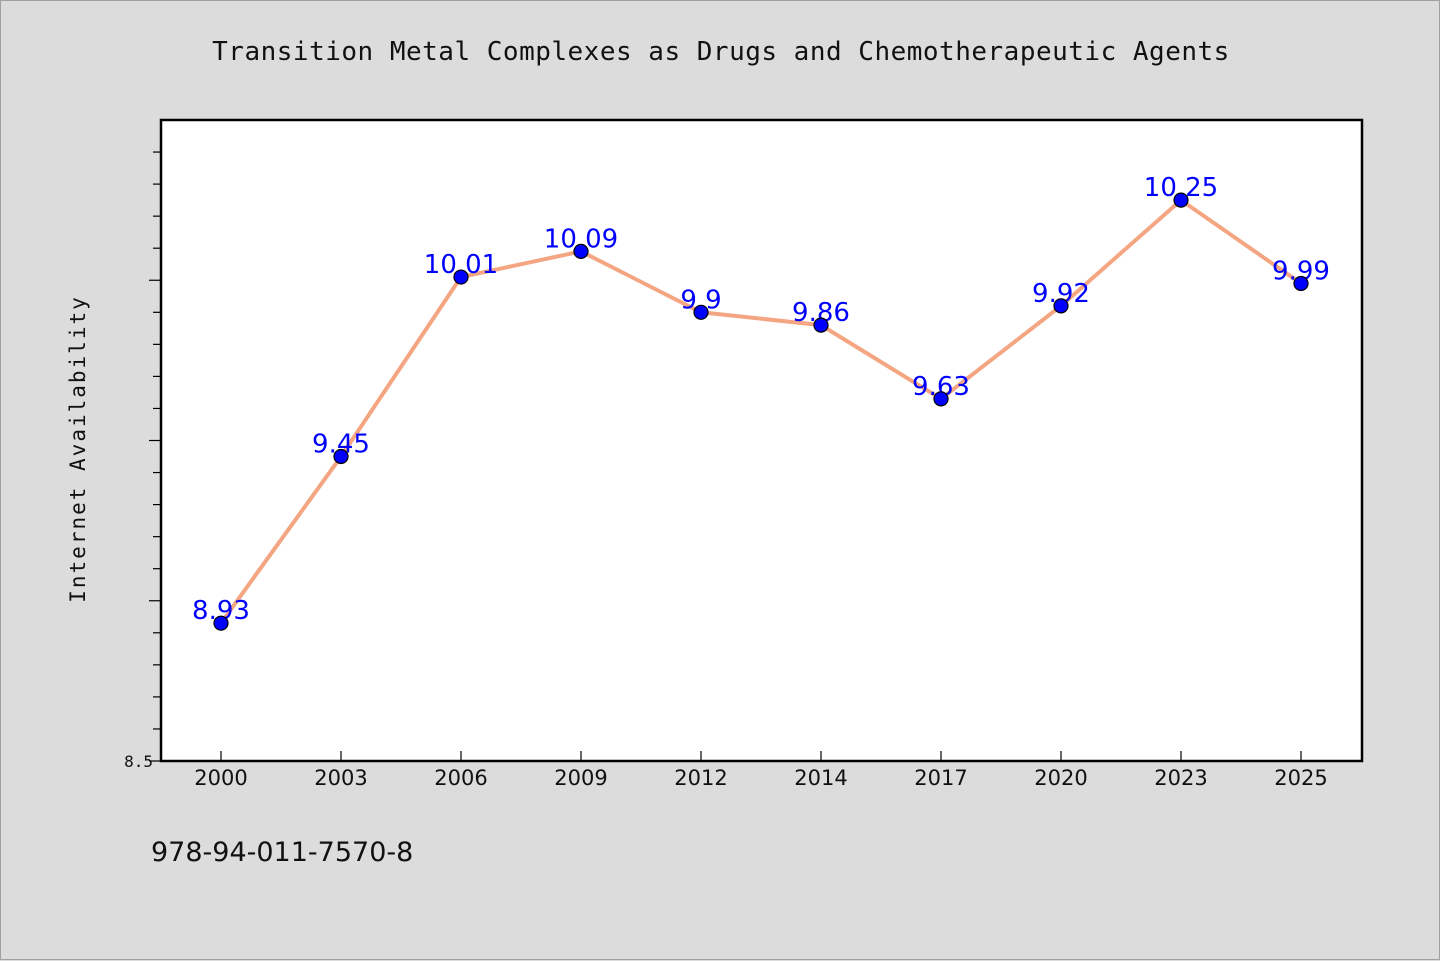  What do you see at coordinates (1300, 778) in the screenshot?
I see `x-tick-label: 2025` at bounding box center [1300, 778].